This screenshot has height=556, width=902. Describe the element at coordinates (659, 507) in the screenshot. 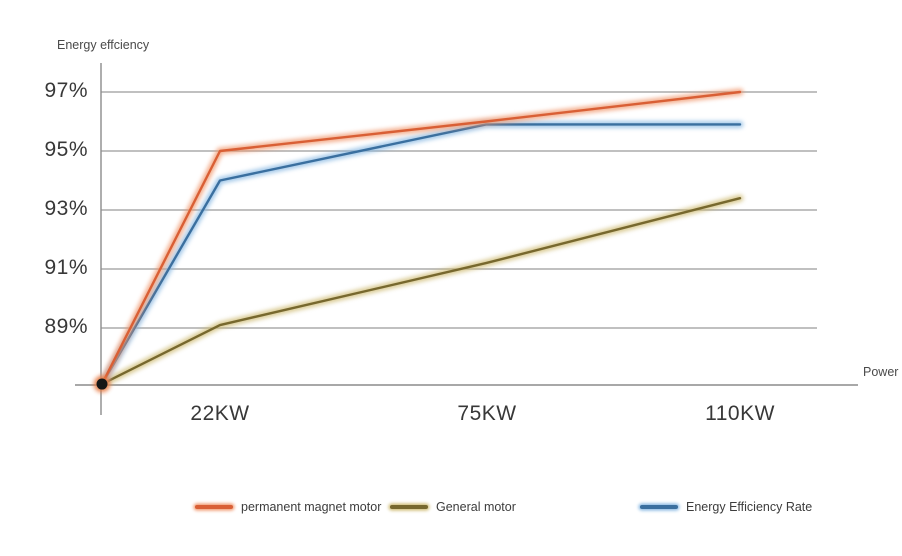

I see `legend-swatch-energy-efficiency-rate` at that location.